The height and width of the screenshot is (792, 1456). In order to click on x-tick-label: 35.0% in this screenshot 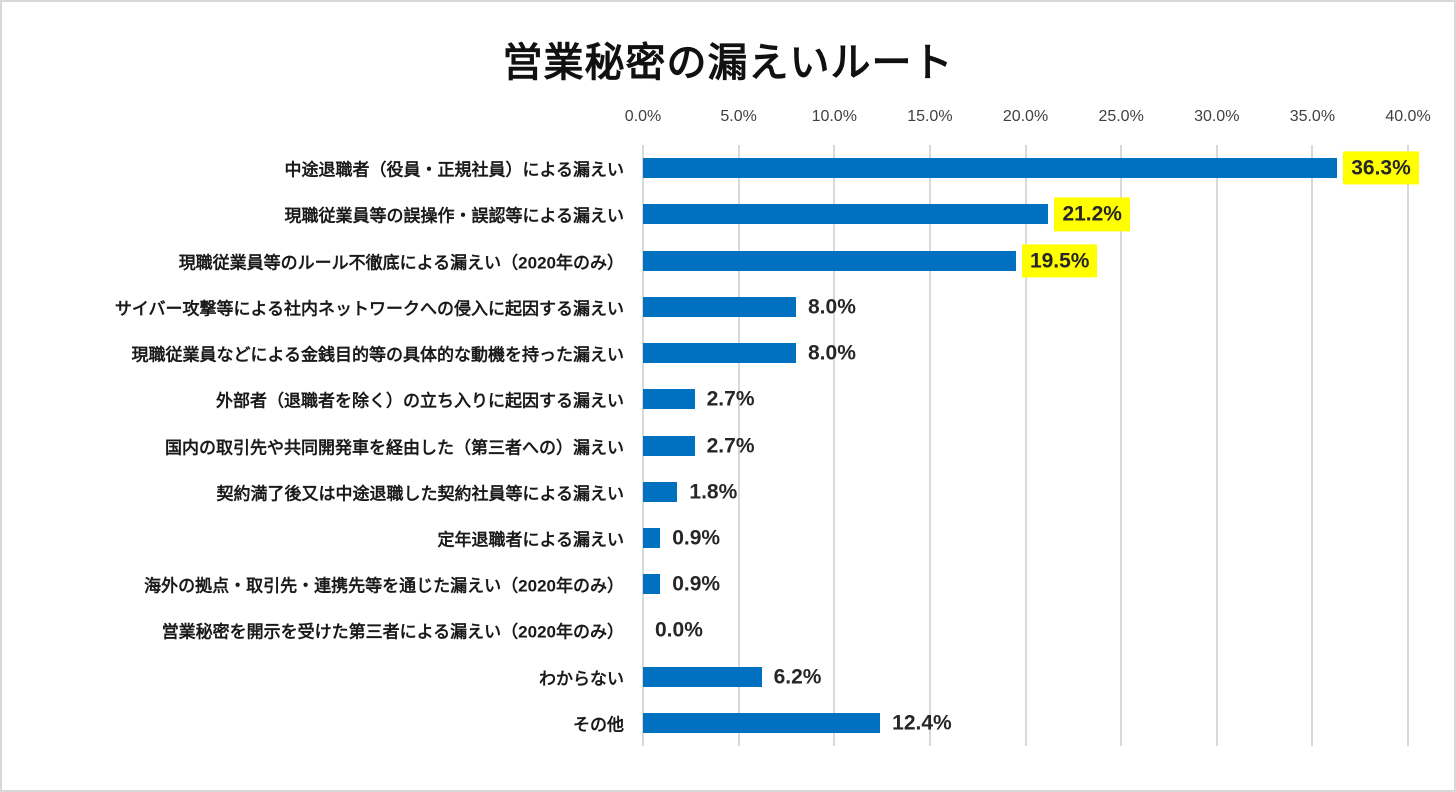, I will do `click(1312, 116)`.